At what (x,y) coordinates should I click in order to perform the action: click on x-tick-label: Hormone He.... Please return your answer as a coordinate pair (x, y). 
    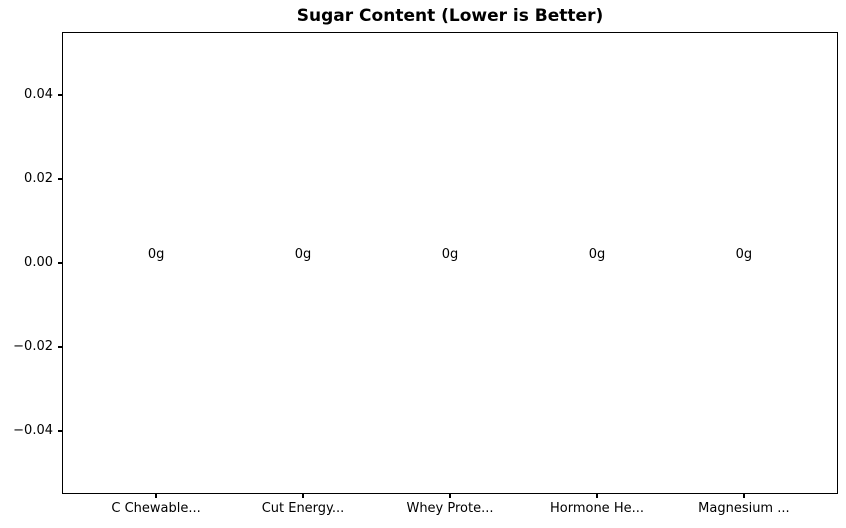
    Looking at the image, I should click on (596, 508).